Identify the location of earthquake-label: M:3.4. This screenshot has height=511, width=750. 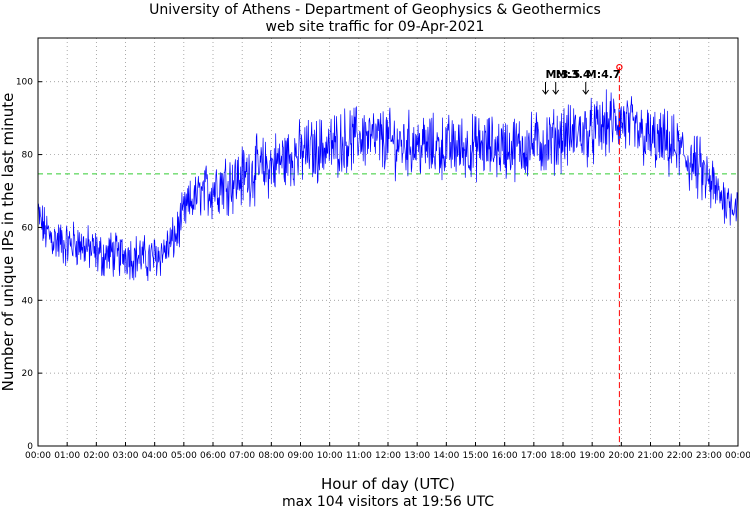
(573, 74).